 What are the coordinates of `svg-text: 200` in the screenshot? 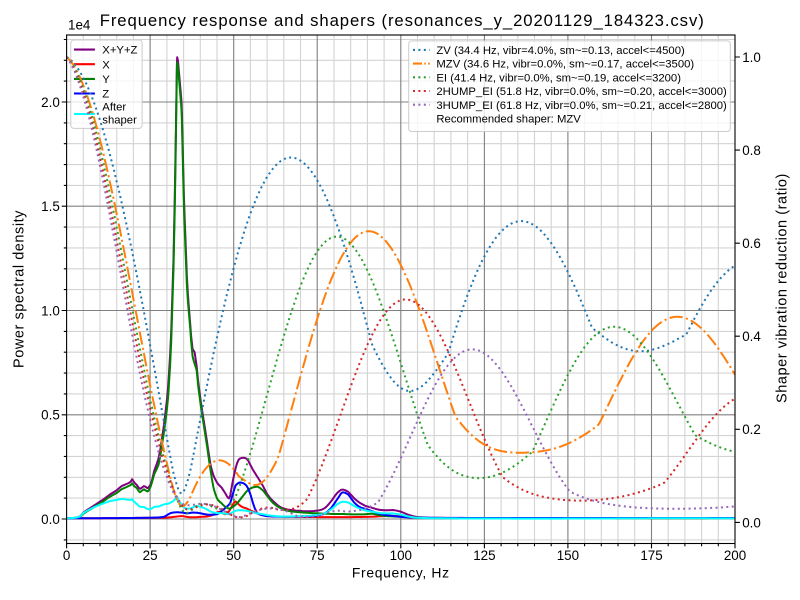 It's located at (735, 555).